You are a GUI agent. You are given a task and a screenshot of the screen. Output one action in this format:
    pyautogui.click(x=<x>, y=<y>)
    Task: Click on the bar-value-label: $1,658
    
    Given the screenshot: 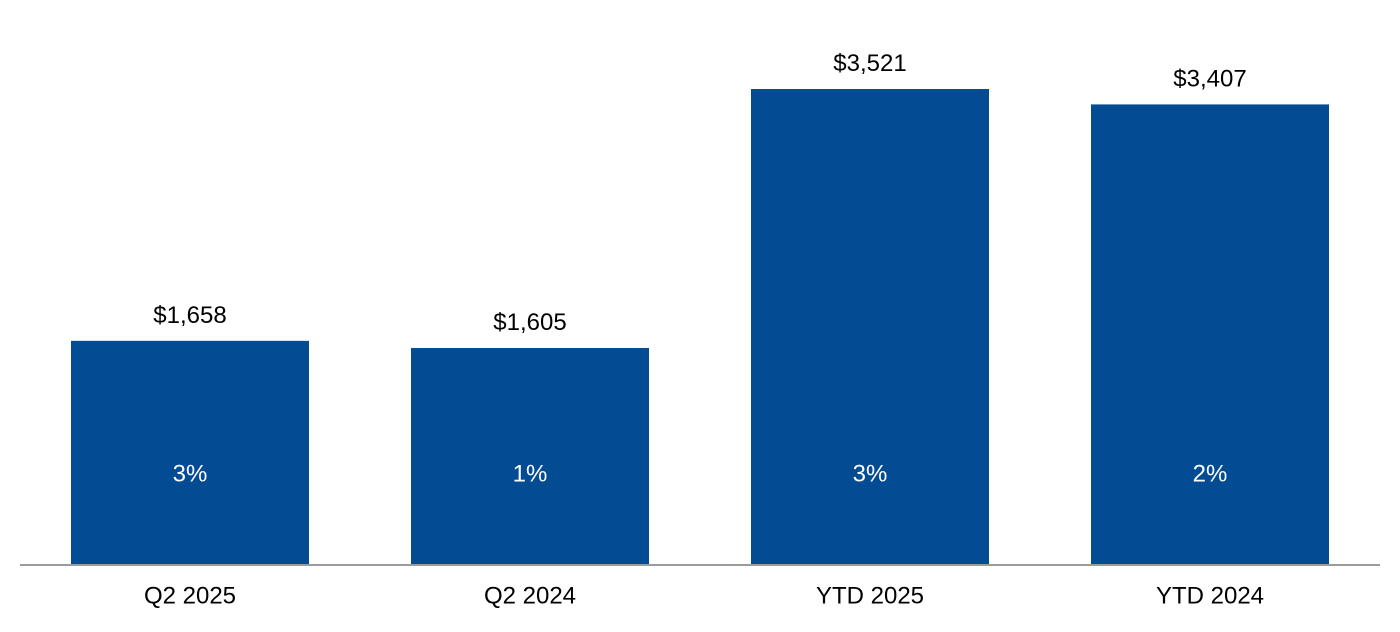 What is the action you would take?
    pyautogui.click(x=189, y=315)
    